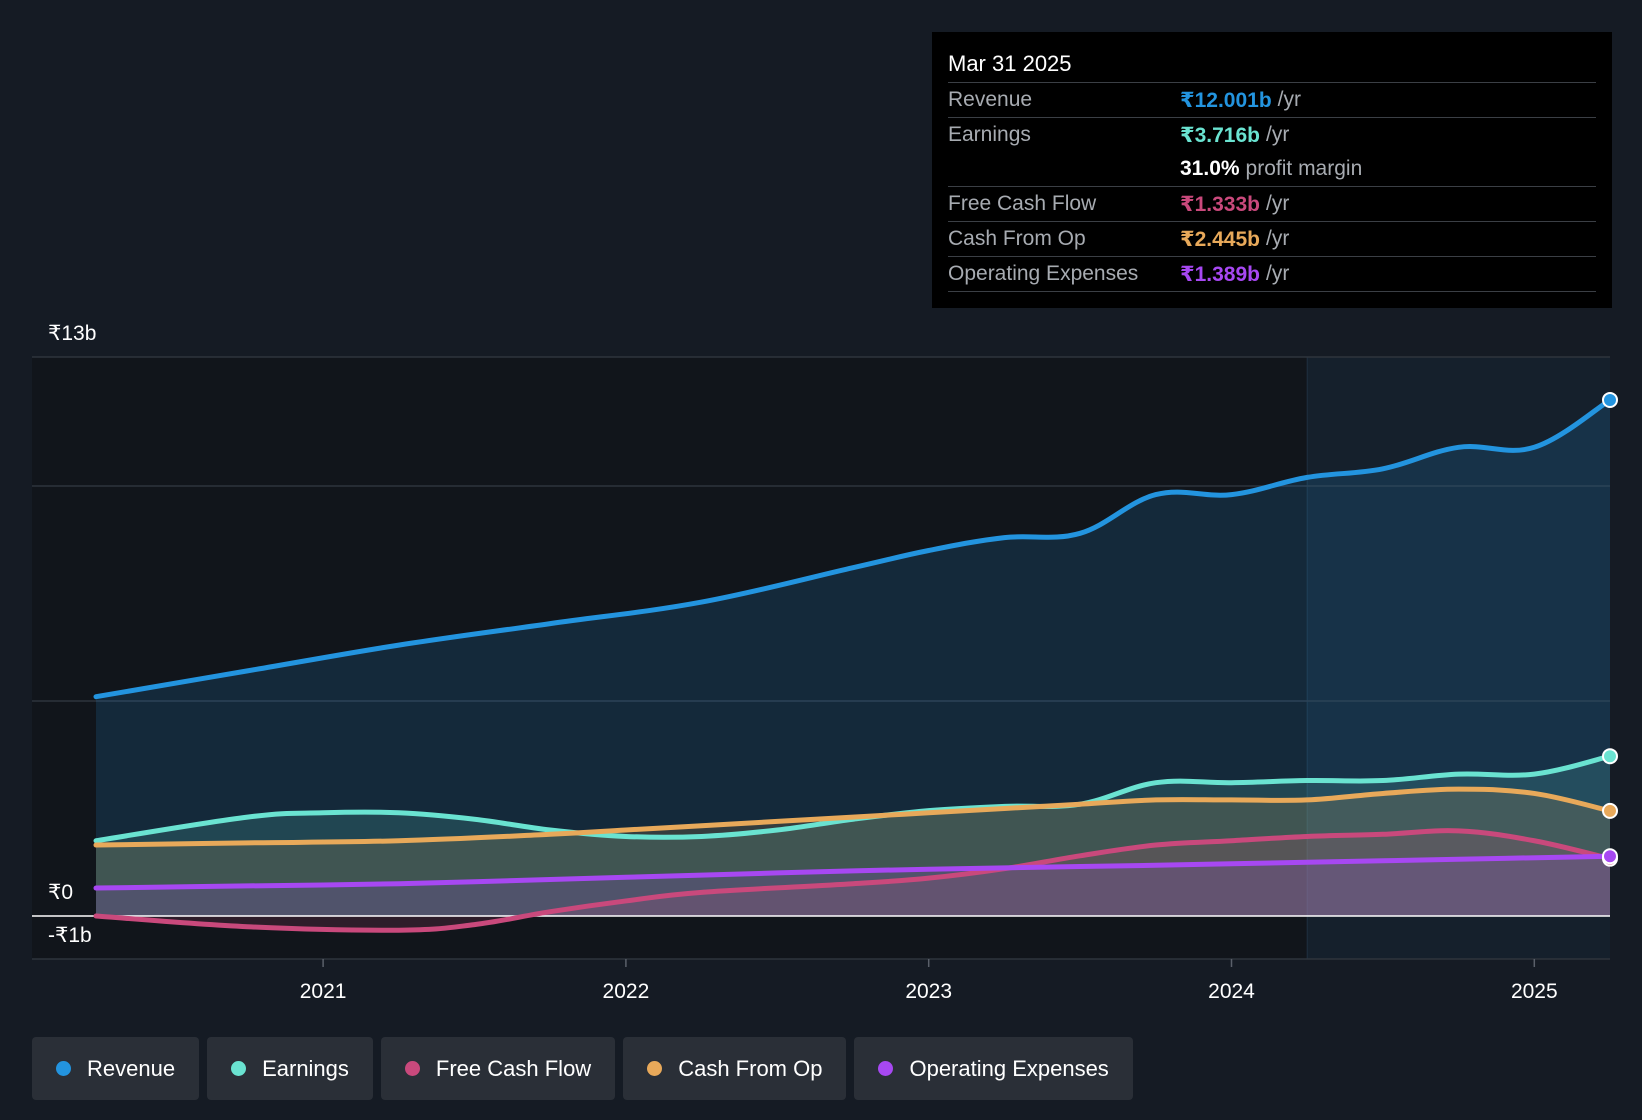  I want to click on x-tick-label: 2022, so click(626, 991).